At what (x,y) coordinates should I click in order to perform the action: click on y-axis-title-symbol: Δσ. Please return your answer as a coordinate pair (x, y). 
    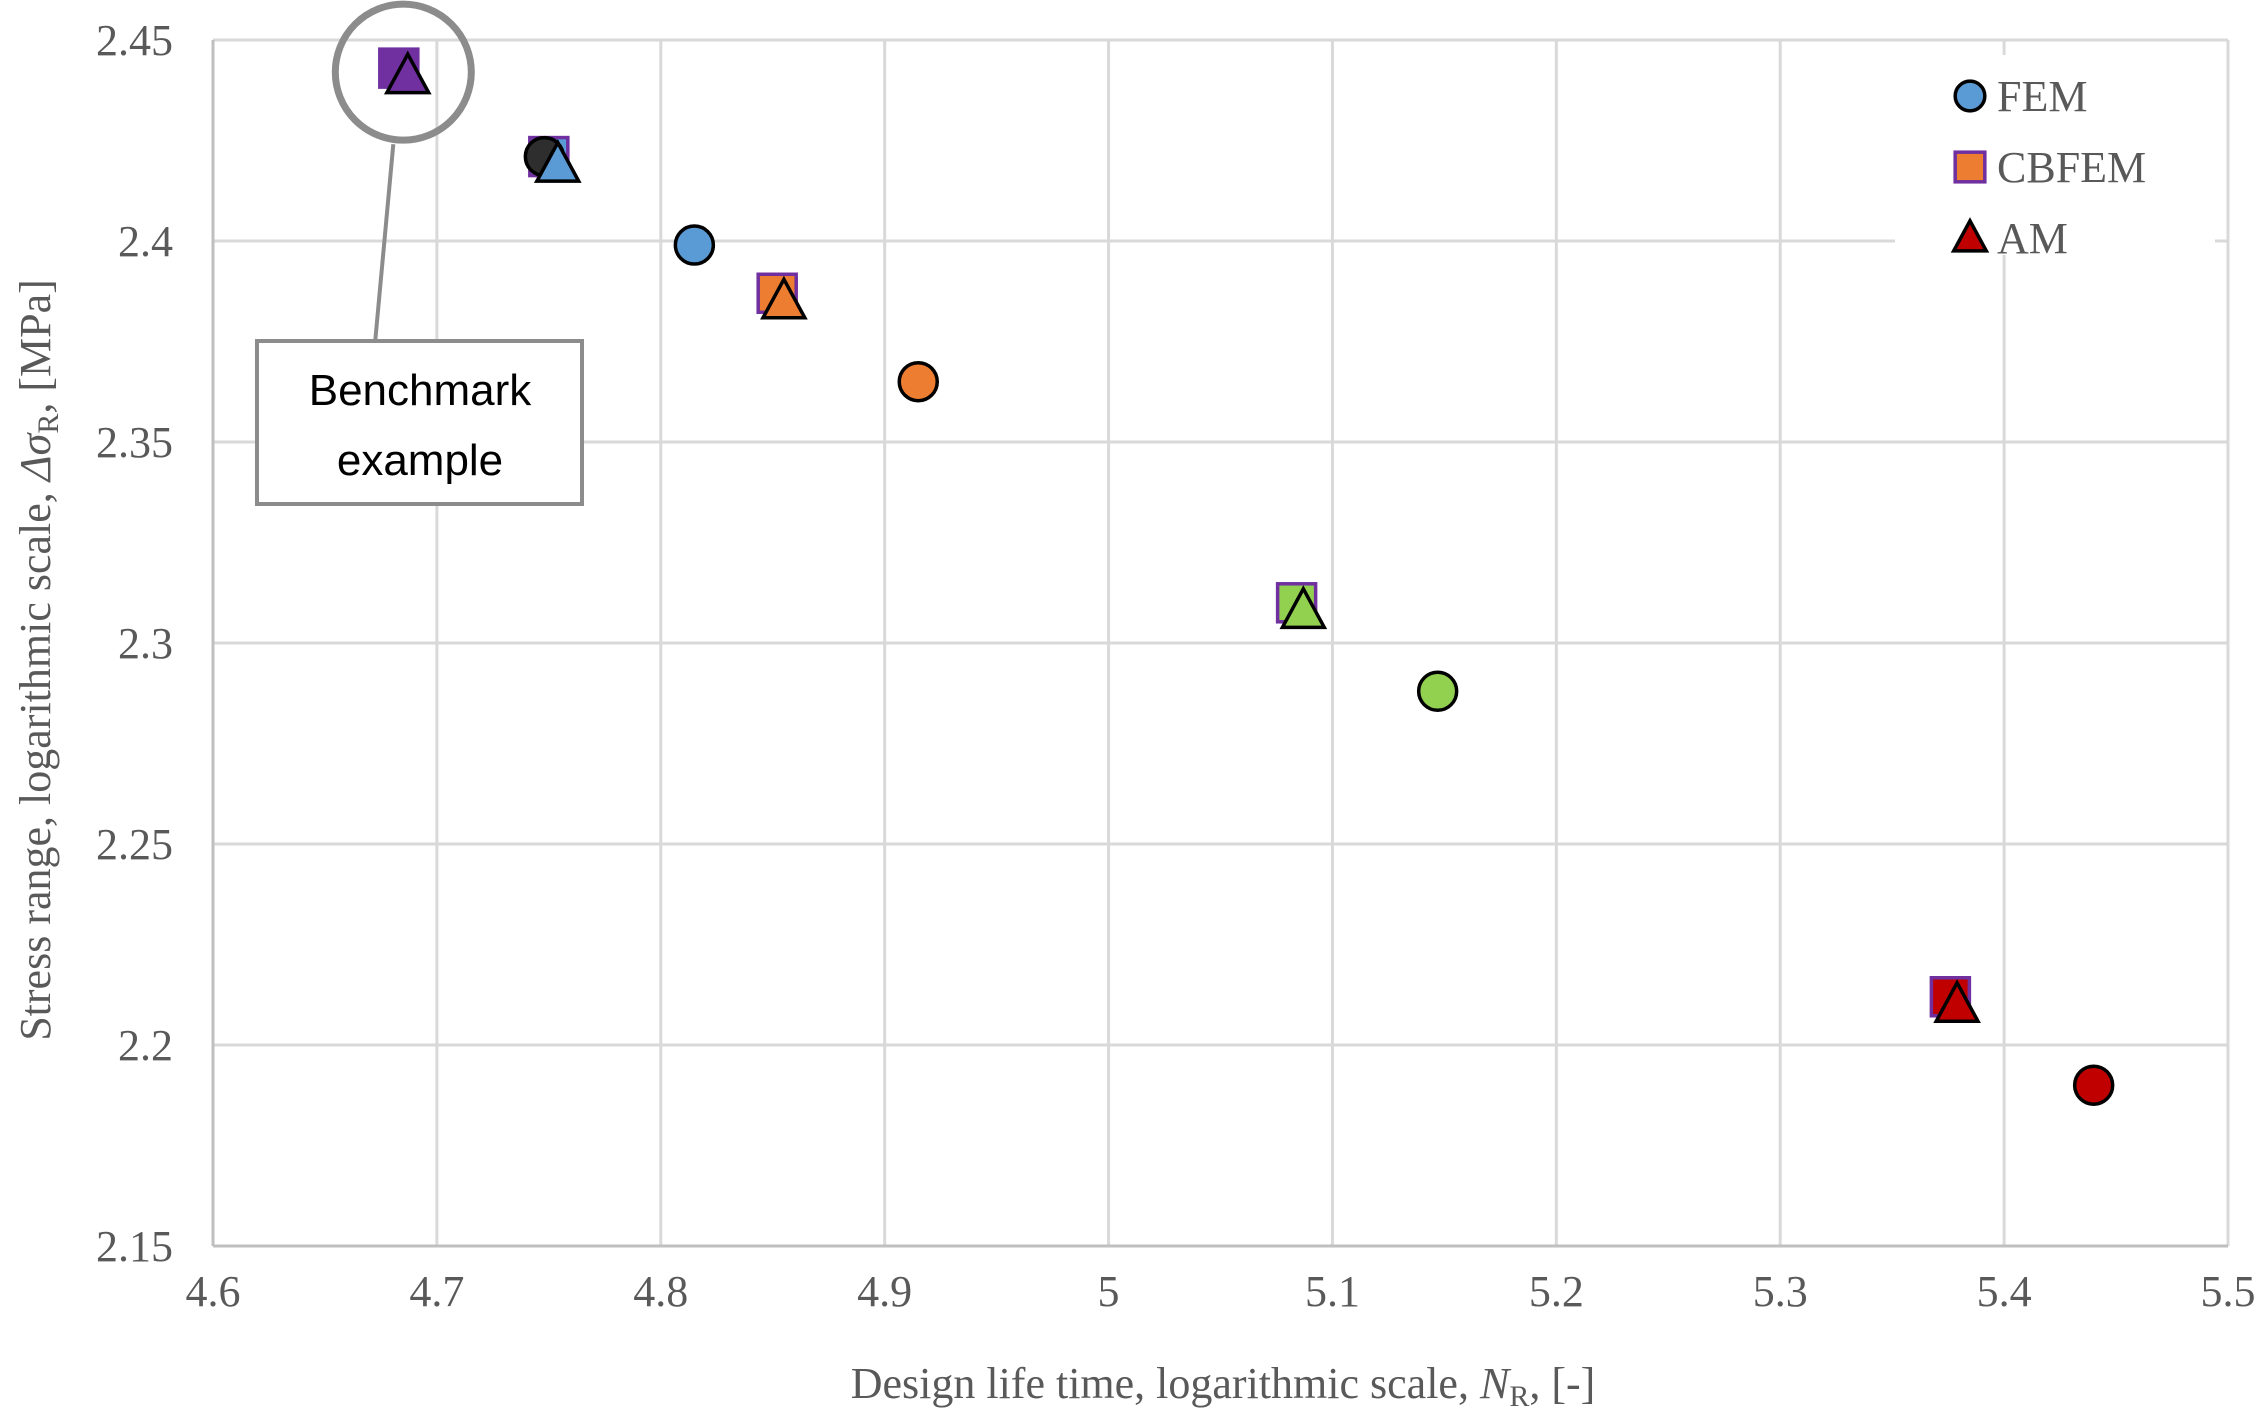
    Looking at the image, I should click on (35, 457).